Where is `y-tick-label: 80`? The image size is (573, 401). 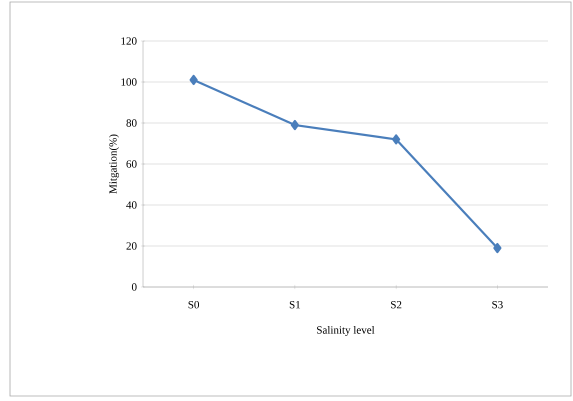
y-tick-label: 80 is located at coordinates (131, 123).